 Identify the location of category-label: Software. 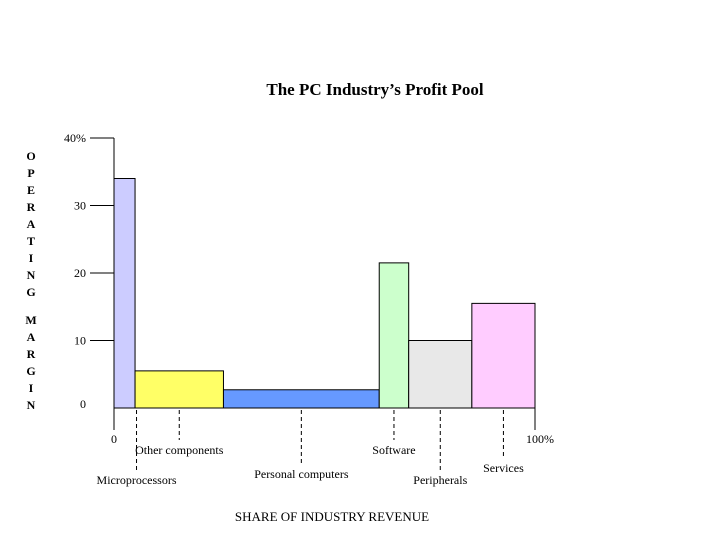
(393, 450).